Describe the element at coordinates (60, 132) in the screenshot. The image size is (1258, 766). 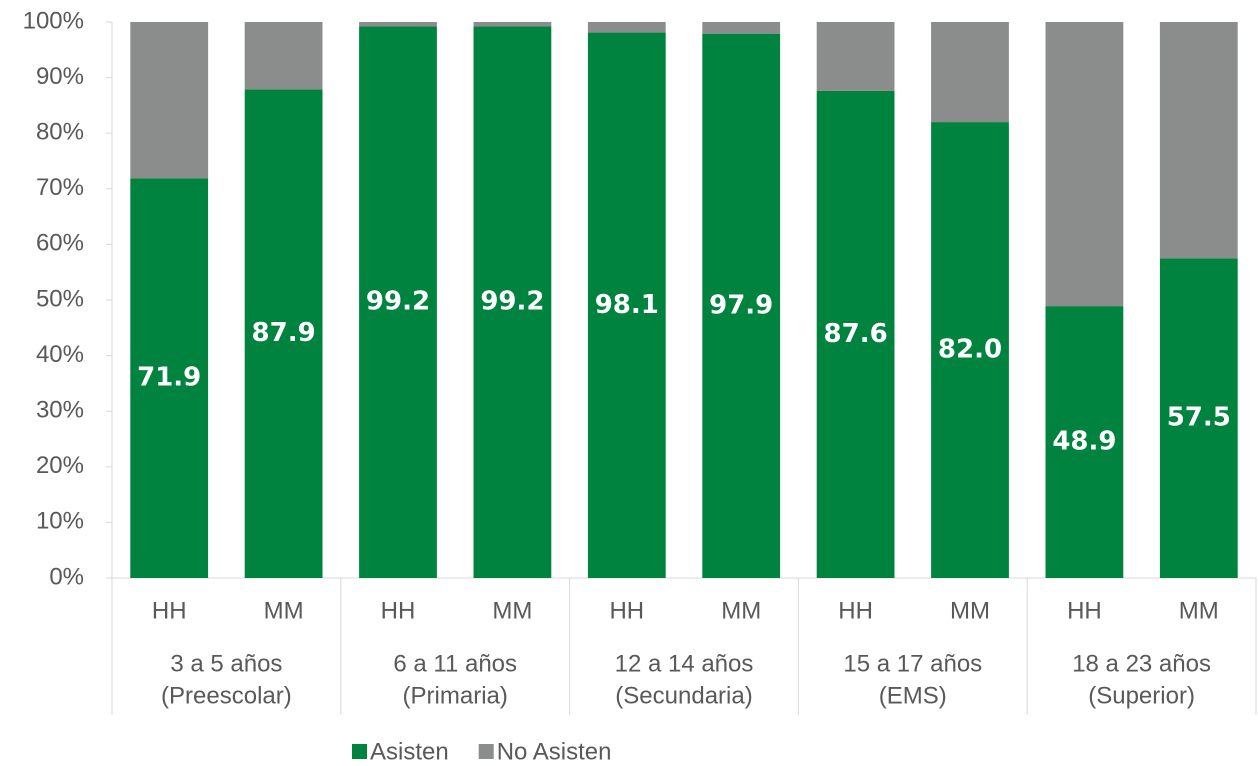
I see `y-tick-label: 80%` at that location.